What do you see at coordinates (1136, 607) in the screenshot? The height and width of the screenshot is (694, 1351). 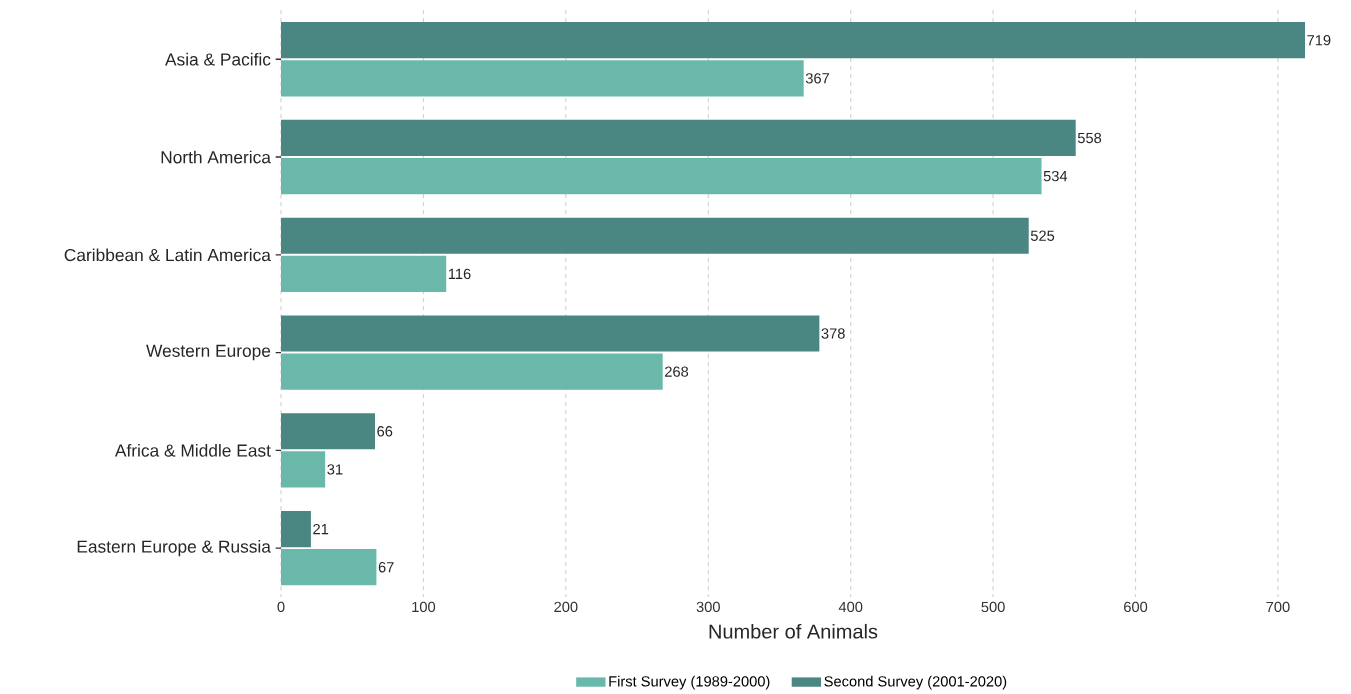 I see `x-tick-label: 600` at bounding box center [1136, 607].